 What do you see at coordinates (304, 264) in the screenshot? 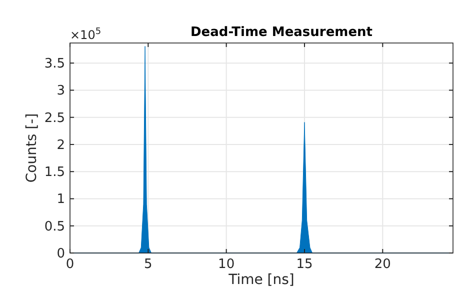
I see `x-tick-label: 15` at bounding box center [304, 264].